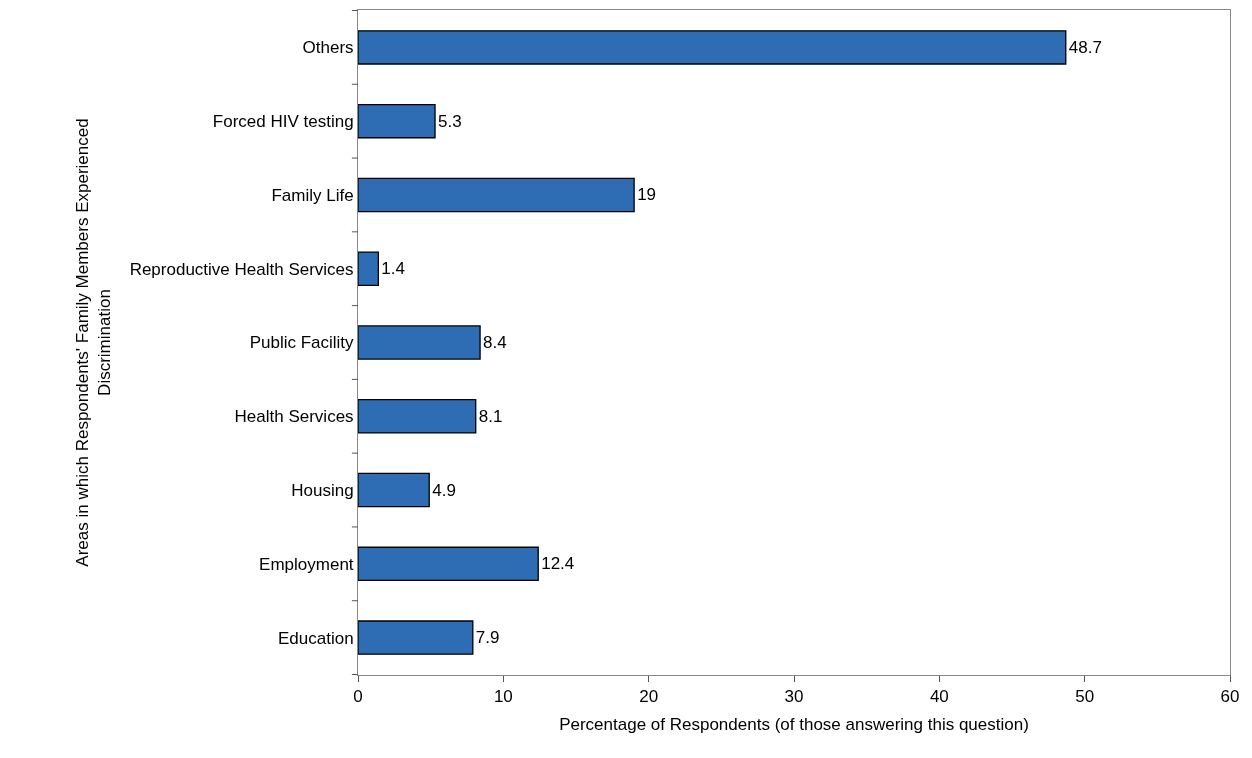 This screenshot has width=1252, height=758. I want to click on data-label: 8.1, so click(490, 416).